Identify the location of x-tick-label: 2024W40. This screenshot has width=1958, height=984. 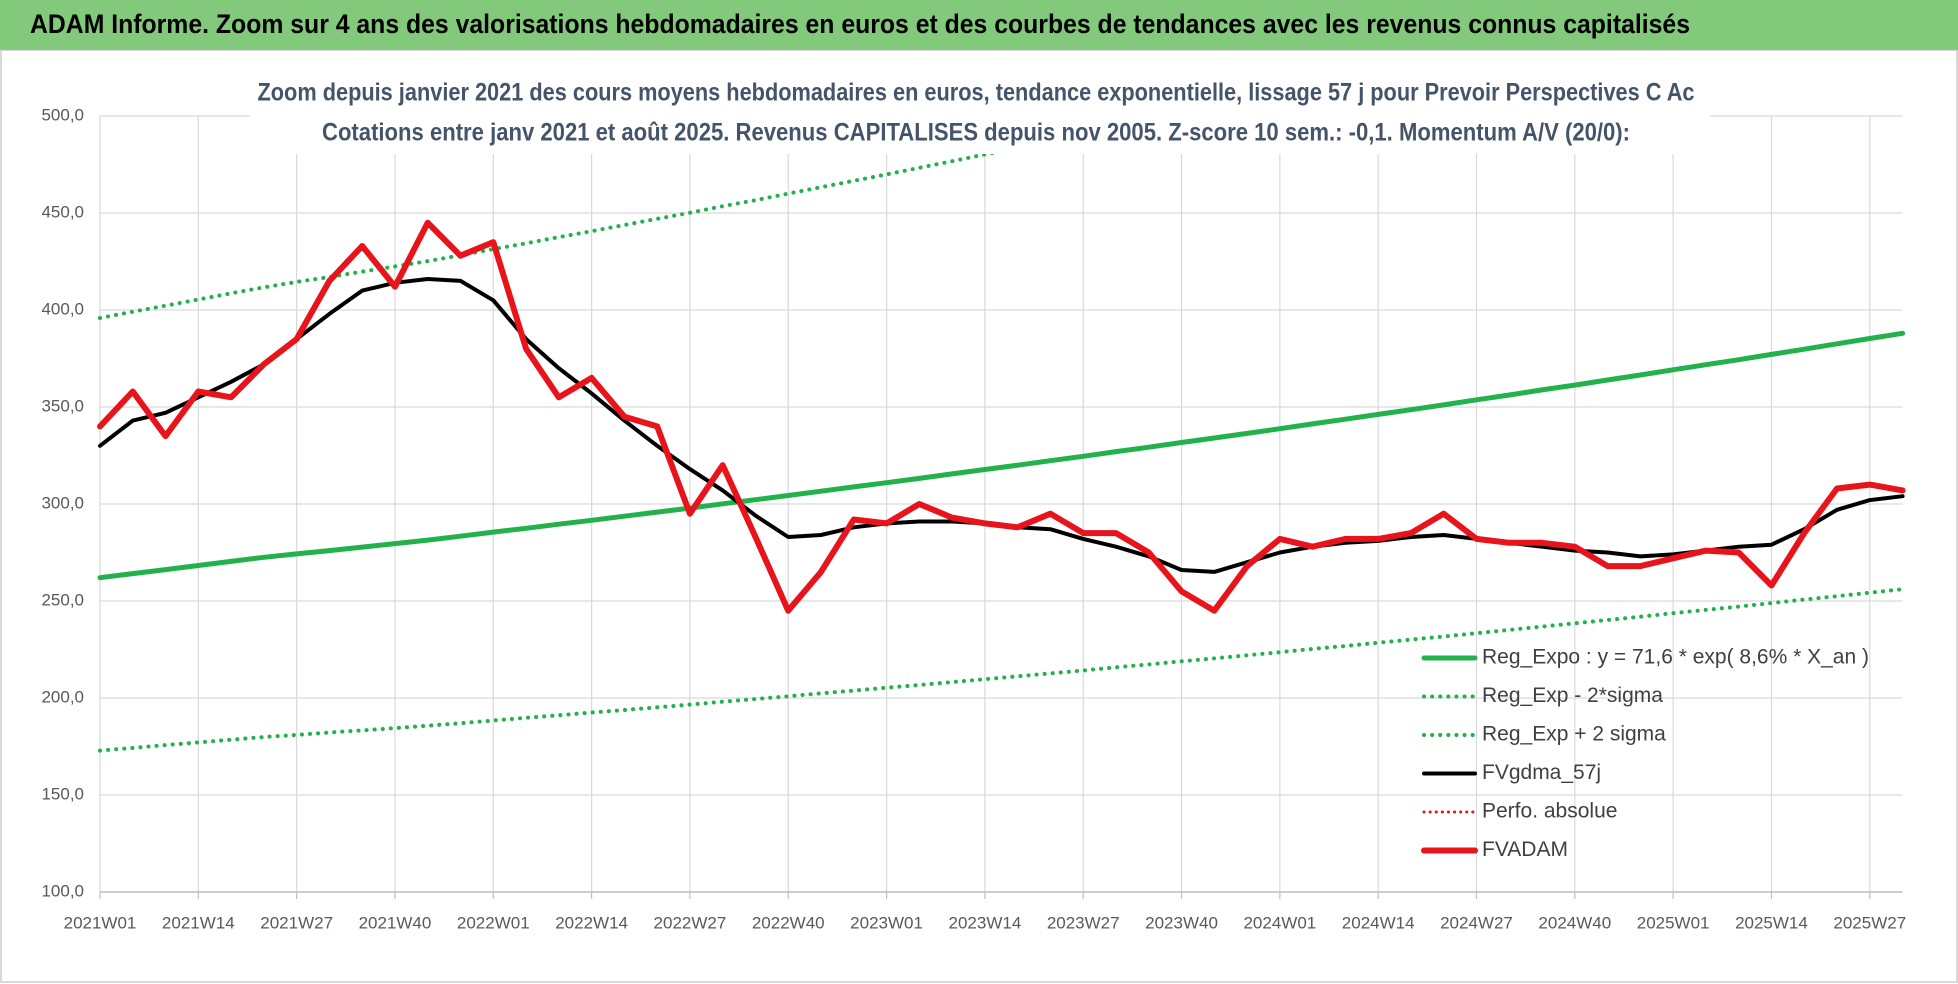
(1574, 922).